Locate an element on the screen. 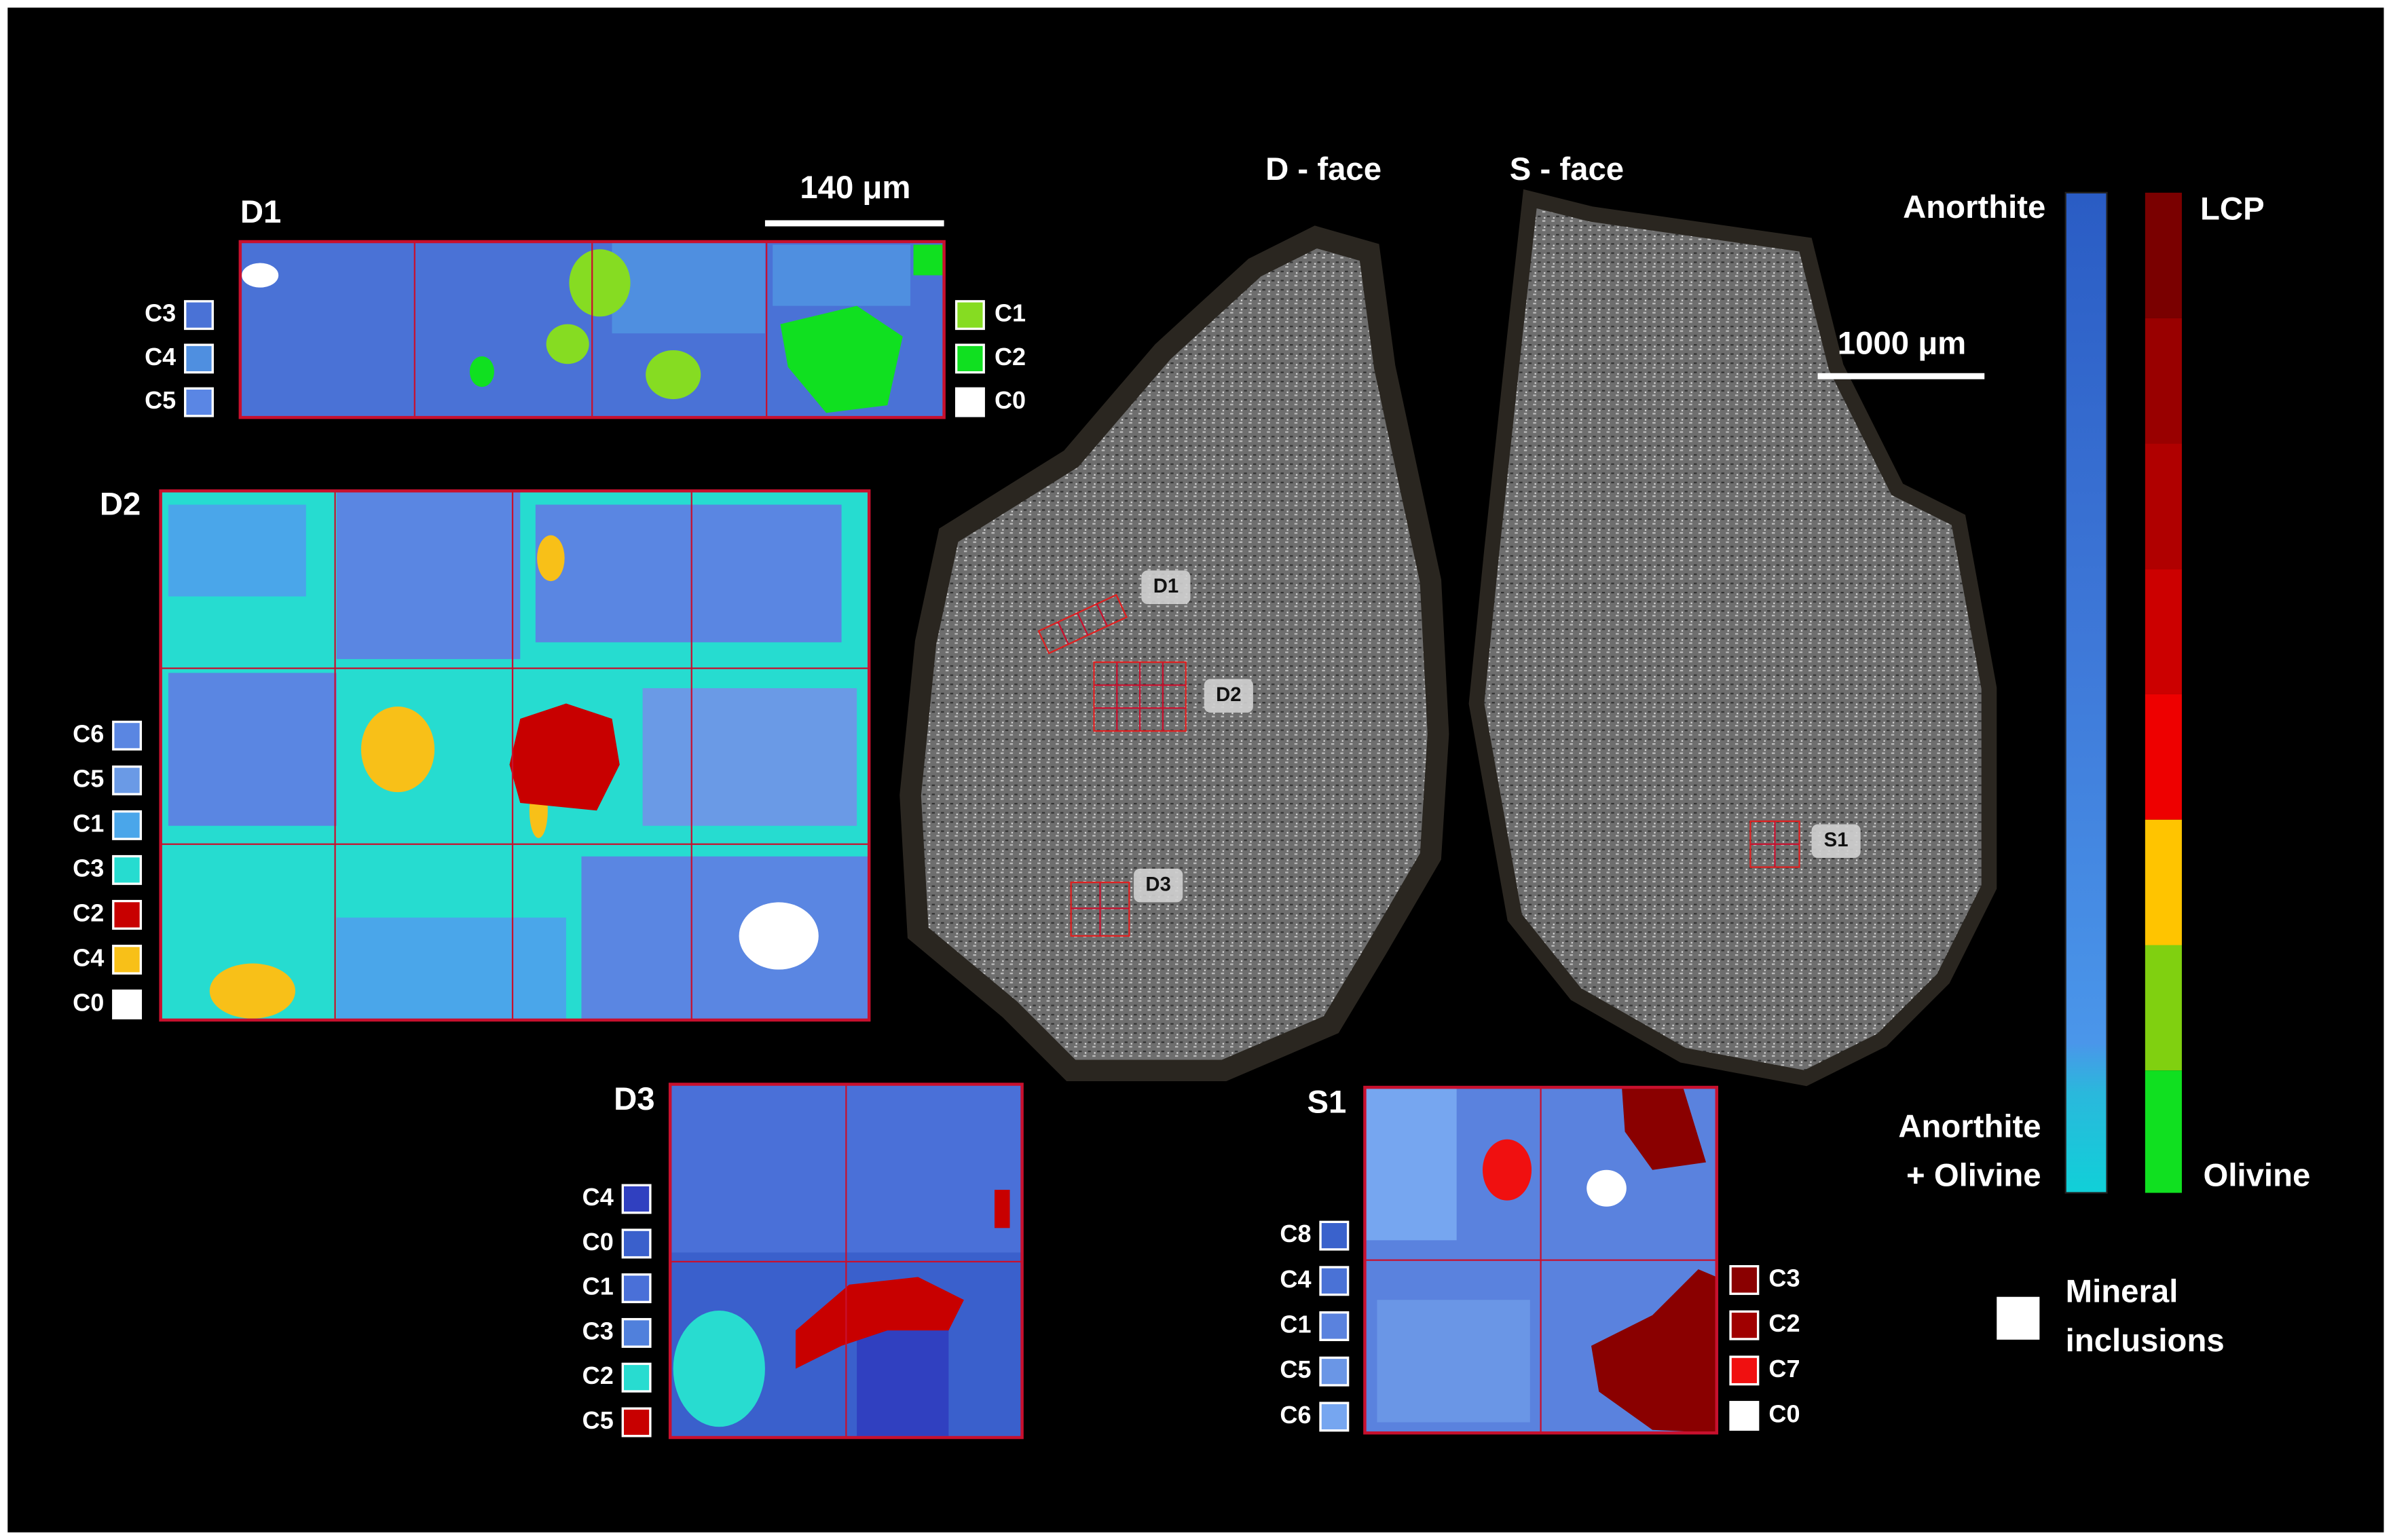 Image resolution: width=2393 pixels, height=1540 pixels. colorbar-label: LCP is located at coordinates (2232, 209).